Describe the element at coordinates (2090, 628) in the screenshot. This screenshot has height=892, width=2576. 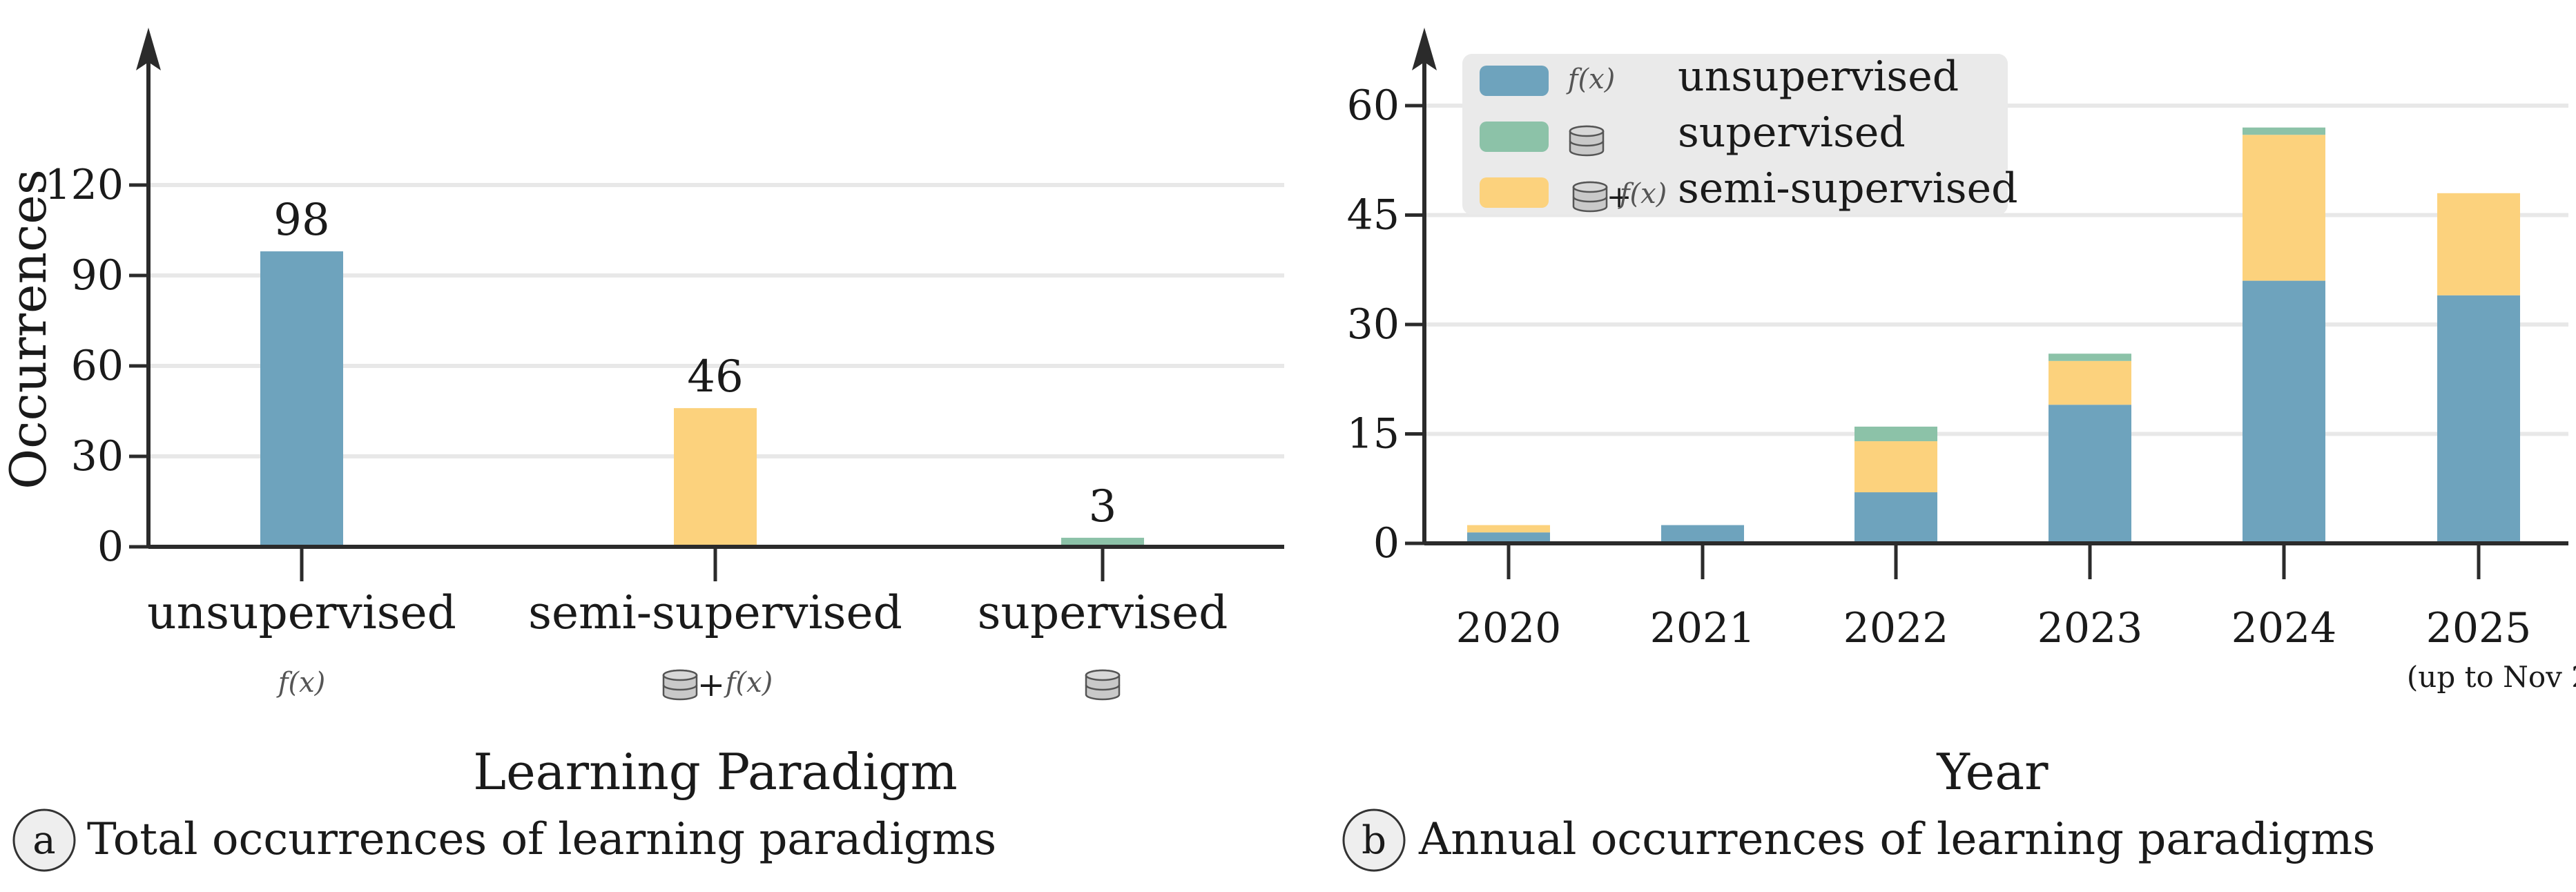
I see `category-label-2023: 2023` at that location.